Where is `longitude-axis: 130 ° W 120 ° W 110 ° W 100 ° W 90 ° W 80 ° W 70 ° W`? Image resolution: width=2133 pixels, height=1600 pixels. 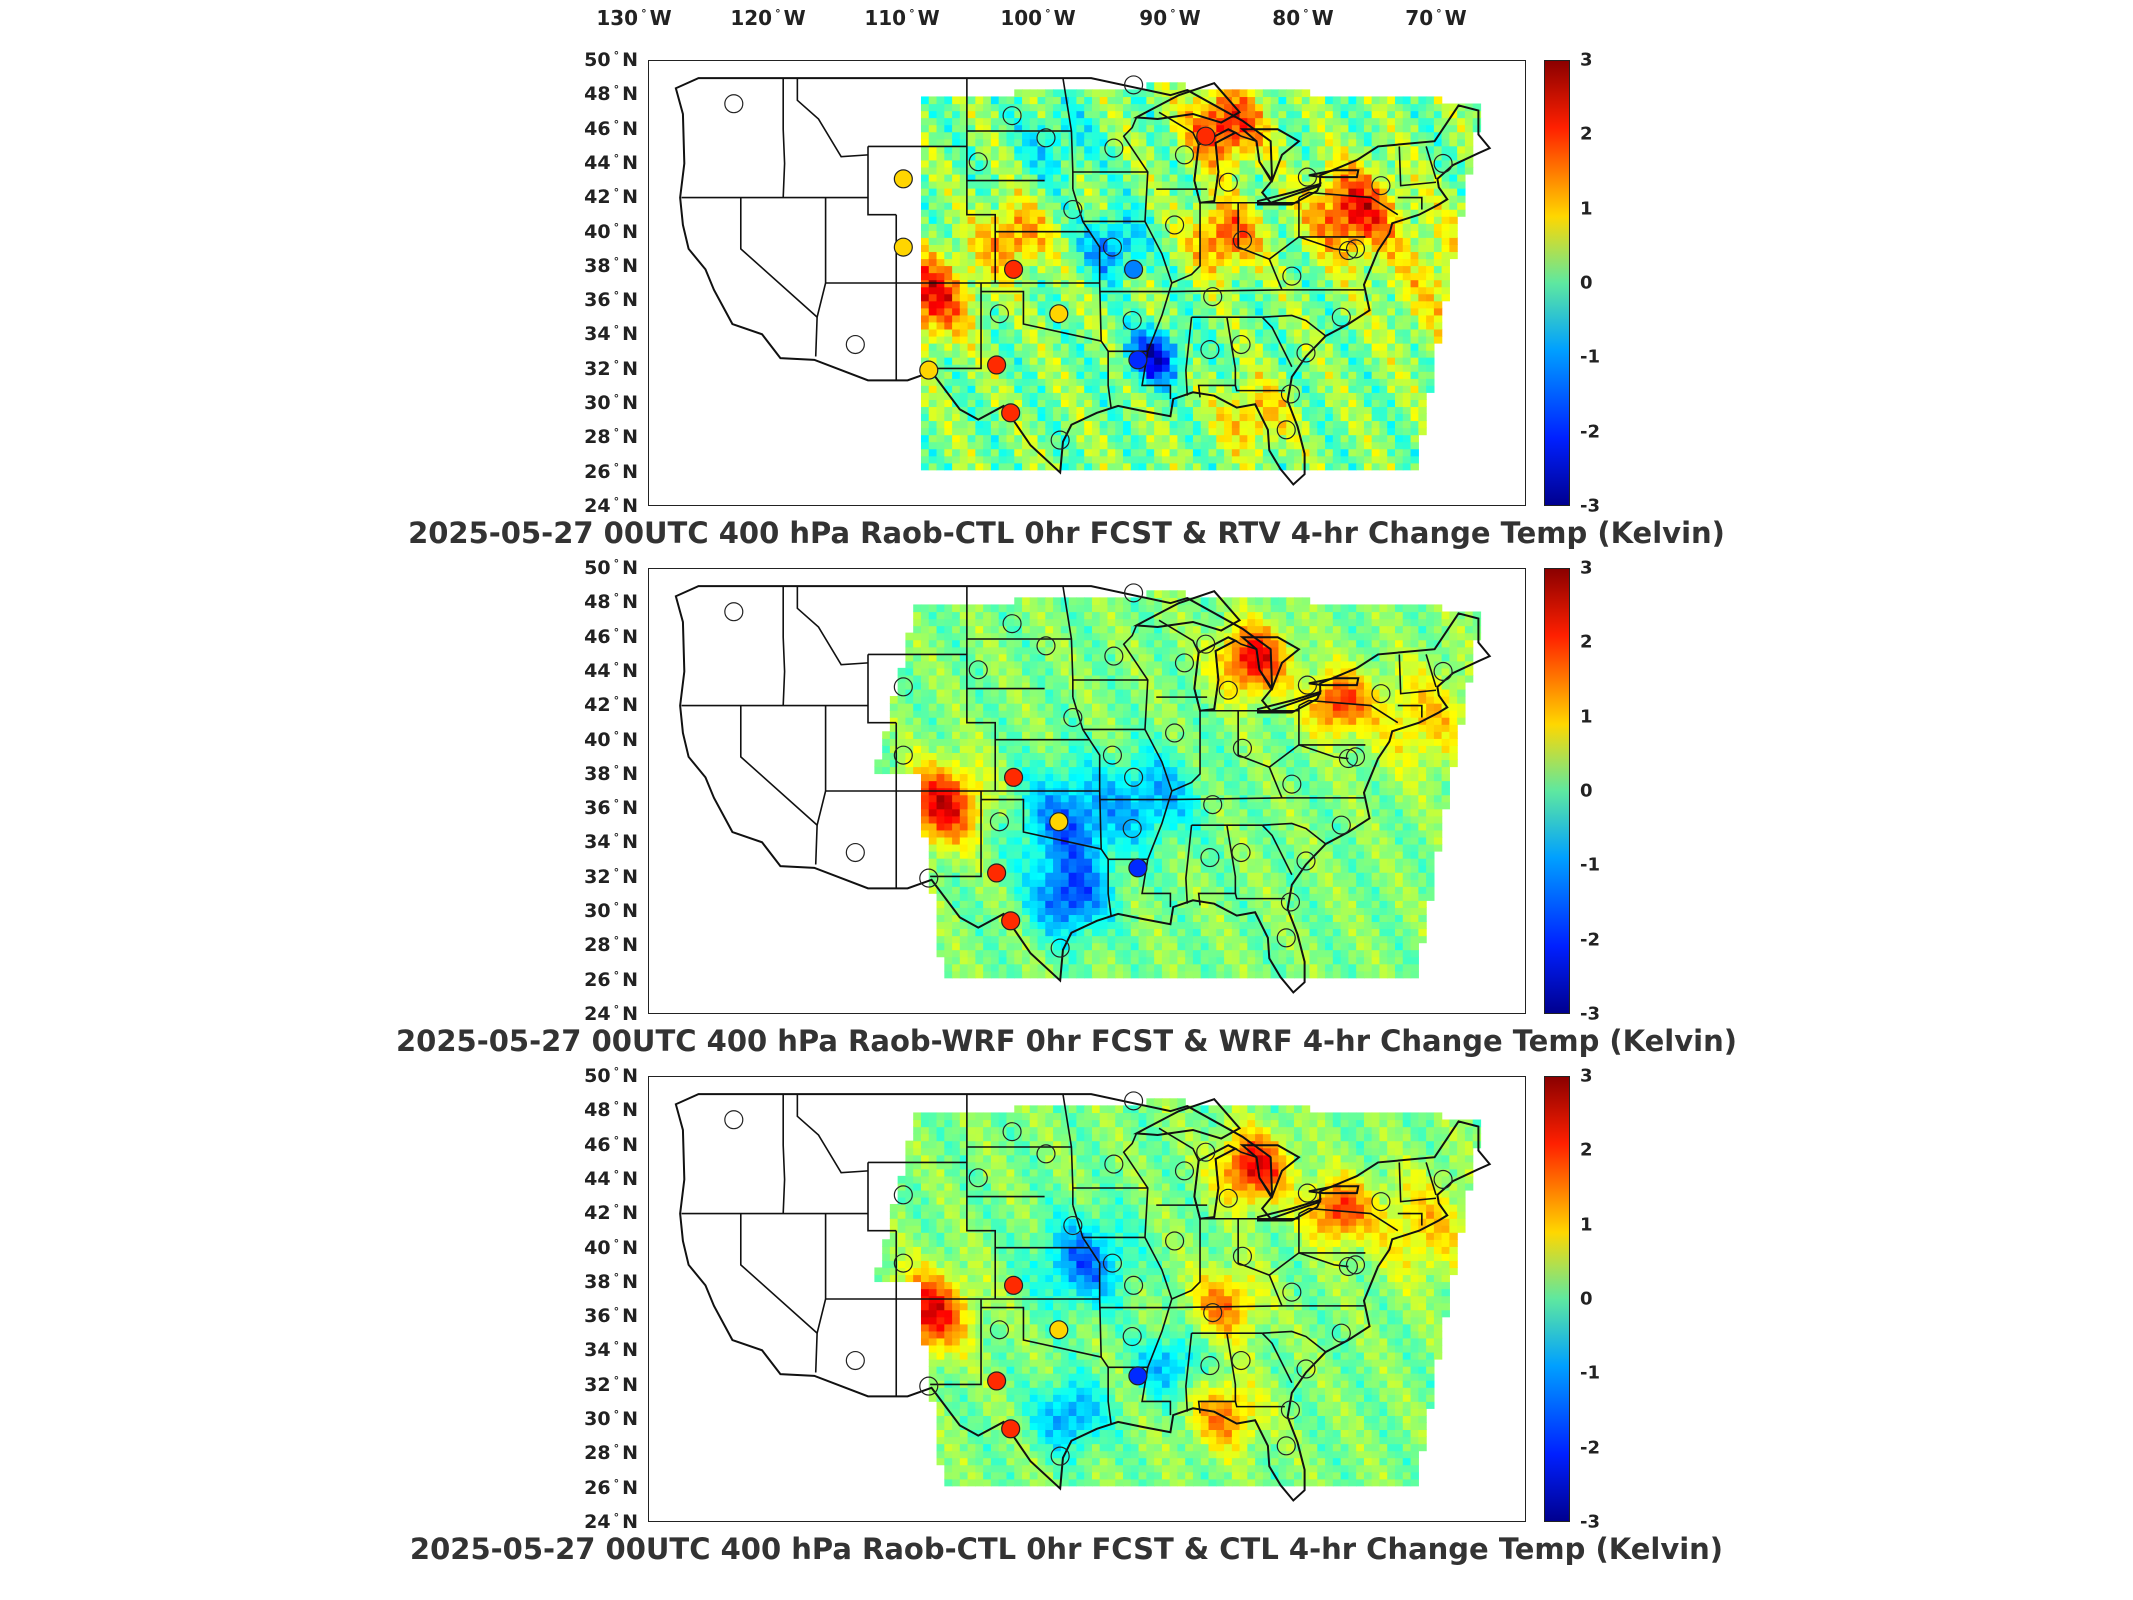
longitude-axis: 130 ° W 120 ° W 110 ° W 100 ° W 90 ° W 80 ° W 70 ° W is located at coordinates (1066, 20).